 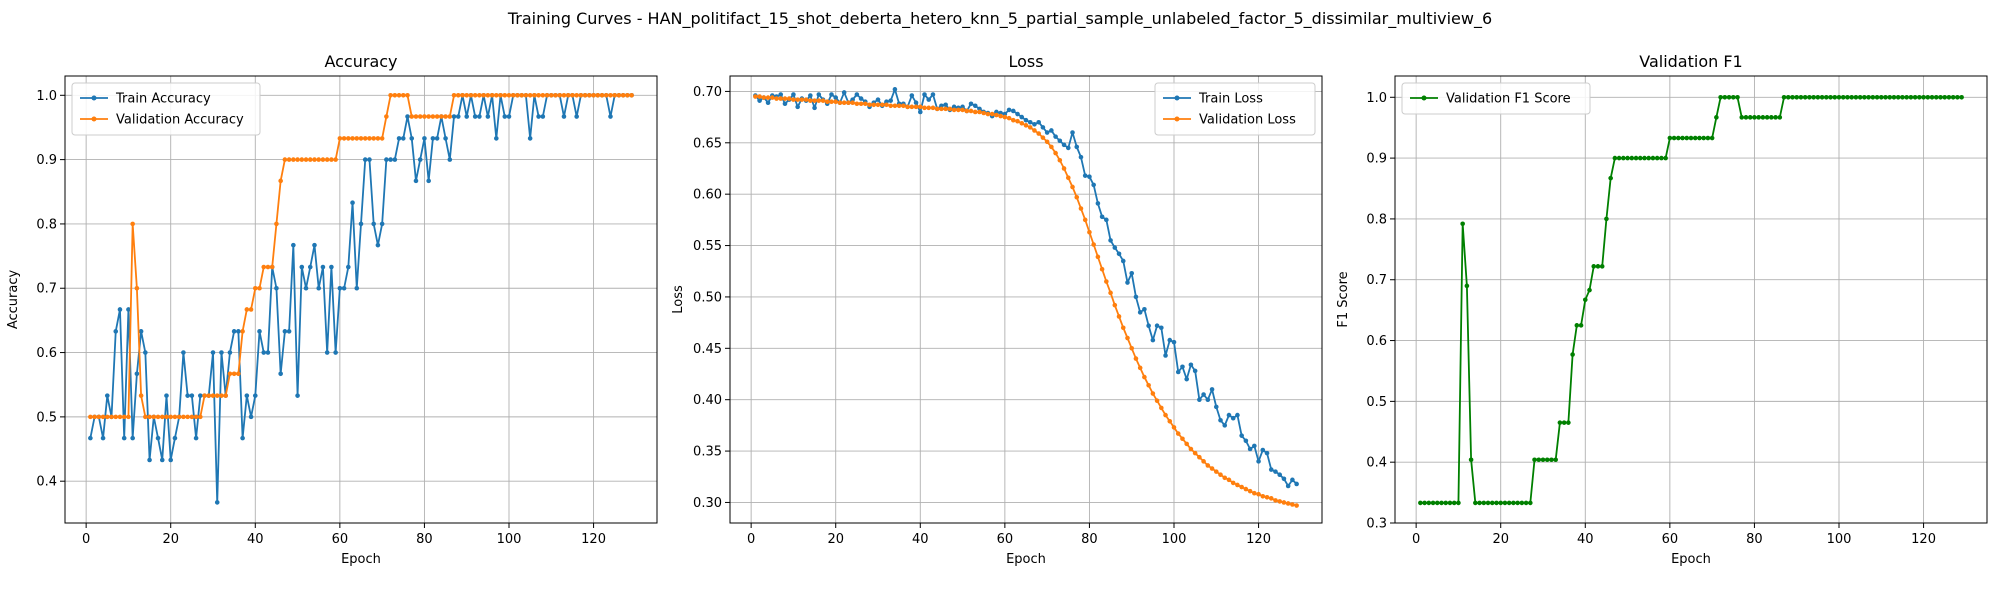 What do you see at coordinates (707, 349) in the screenshot?
I see `y-tick-label: 0.45` at bounding box center [707, 349].